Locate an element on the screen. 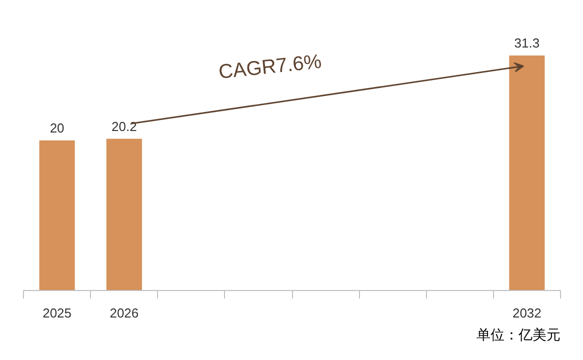 The width and height of the screenshot is (583, 360). data-label: 20 is located at coordinates (57, 128).